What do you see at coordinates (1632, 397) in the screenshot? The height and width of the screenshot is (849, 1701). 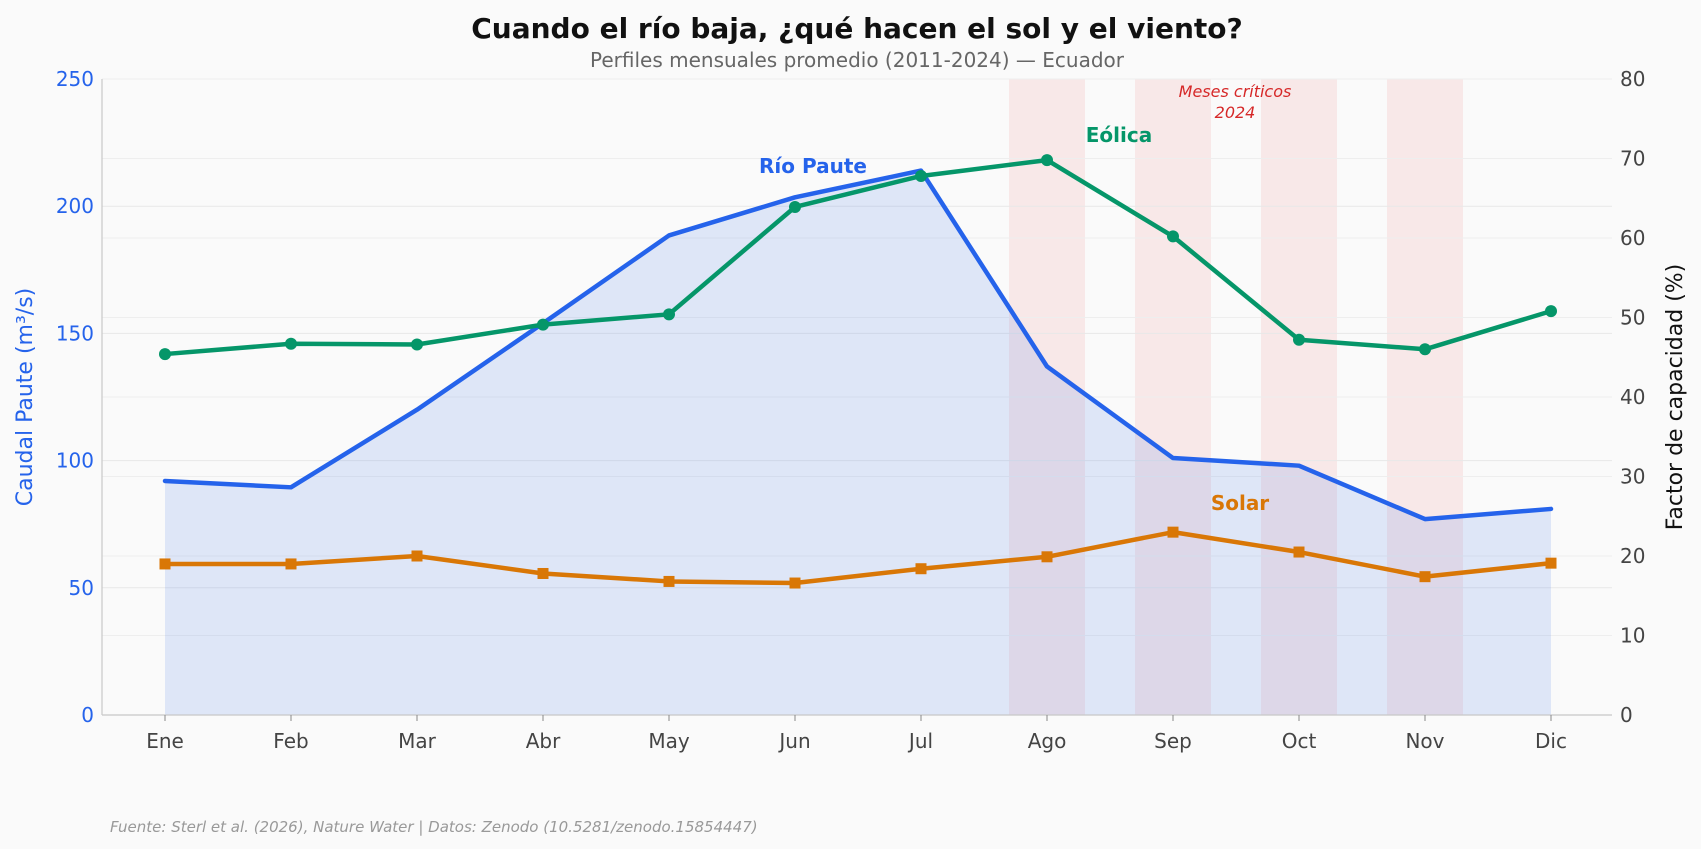 I see `right-tick-label: 40` at bounding box center [1632, 397].